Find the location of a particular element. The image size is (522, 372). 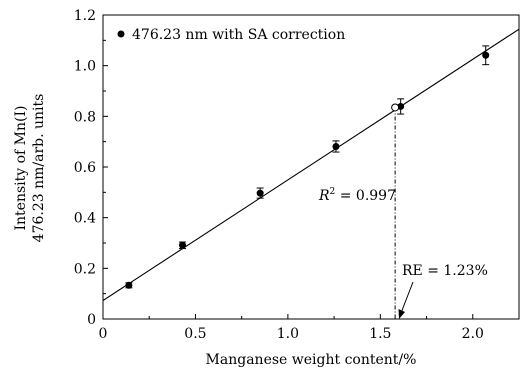

y-tick-label: 1.0 is located at coordinates (85, 67).